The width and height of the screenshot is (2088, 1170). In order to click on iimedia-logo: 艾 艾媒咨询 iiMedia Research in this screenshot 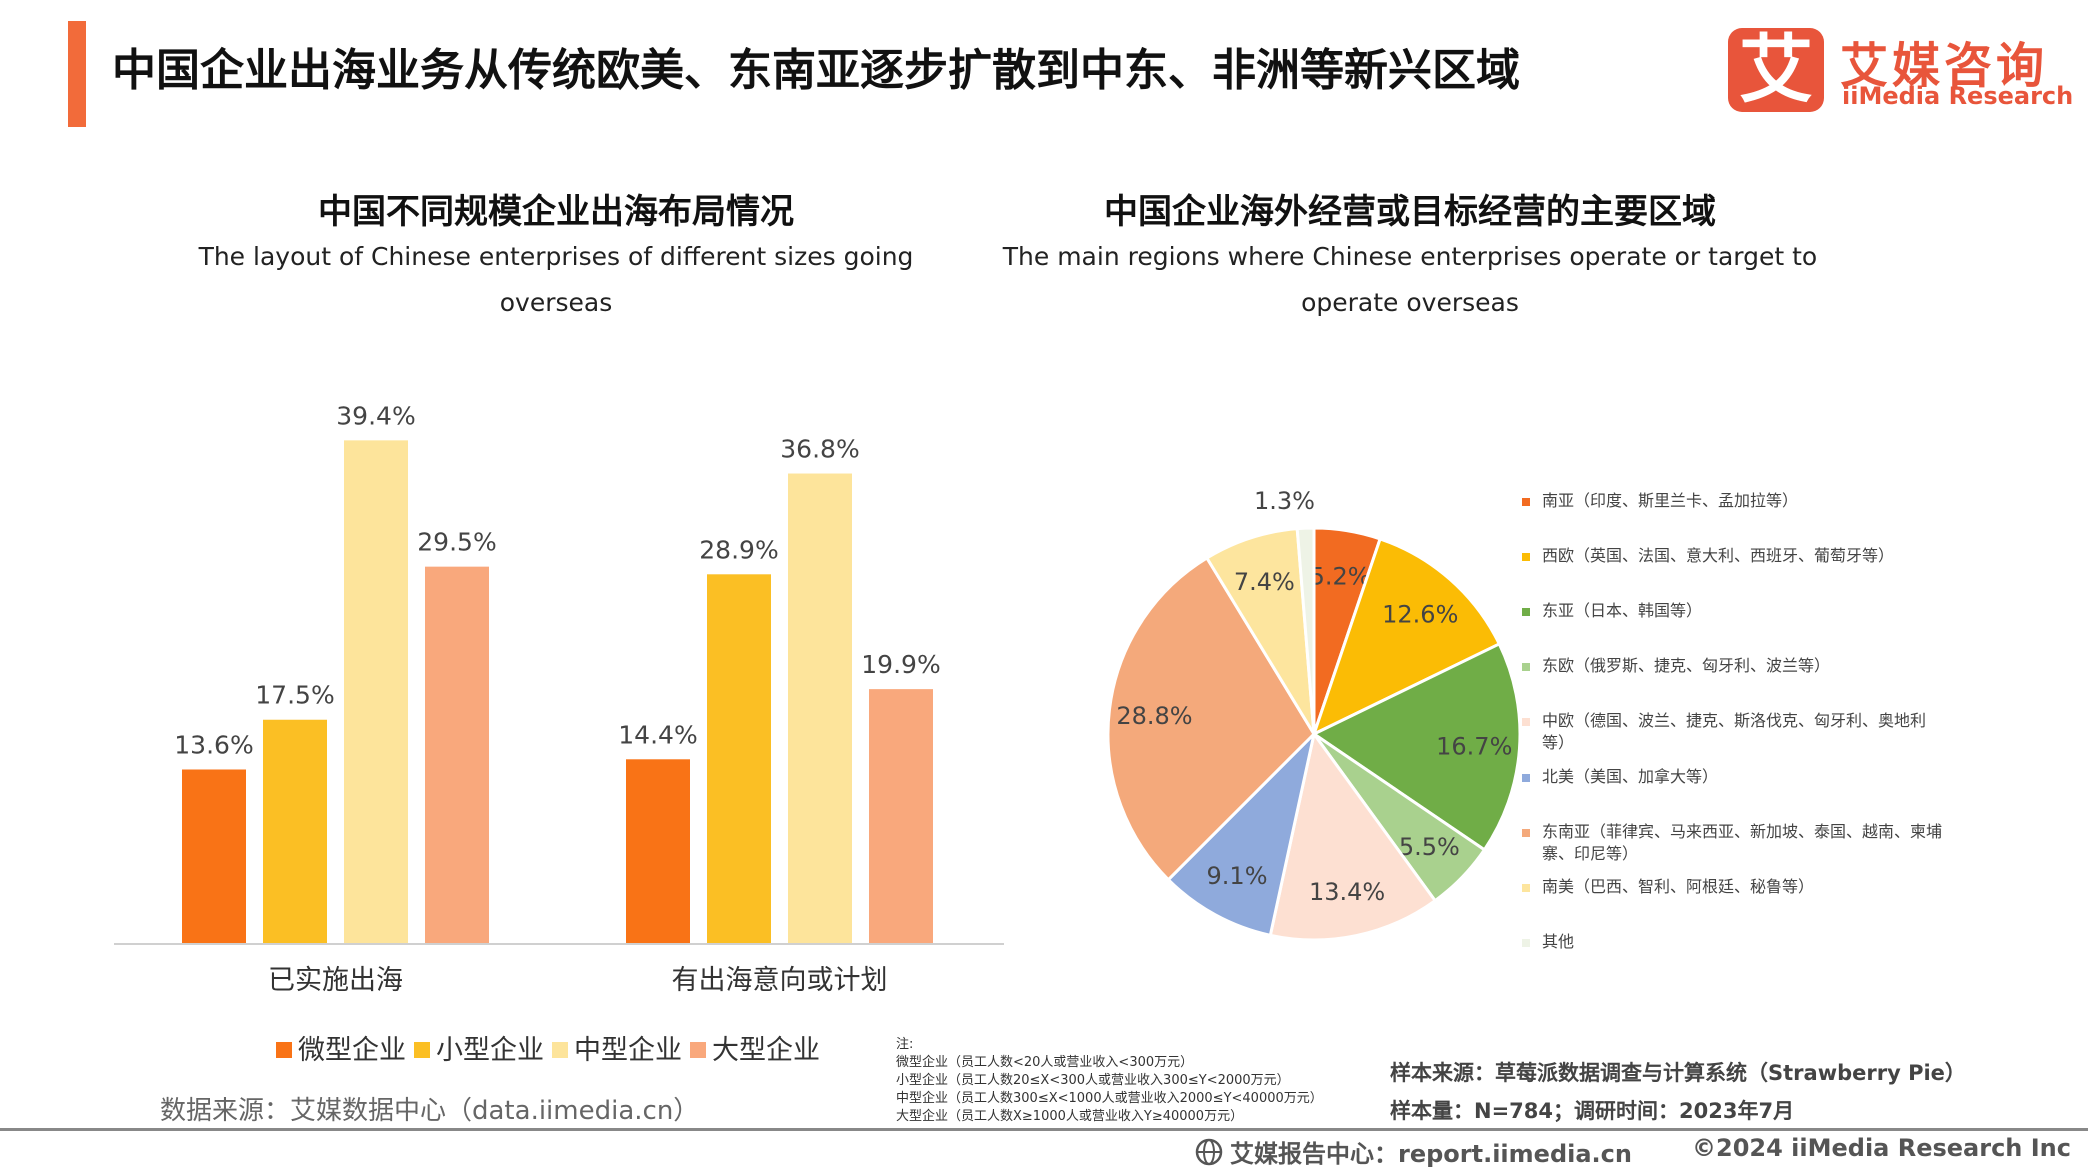, I will do `click(1900, 71)`.